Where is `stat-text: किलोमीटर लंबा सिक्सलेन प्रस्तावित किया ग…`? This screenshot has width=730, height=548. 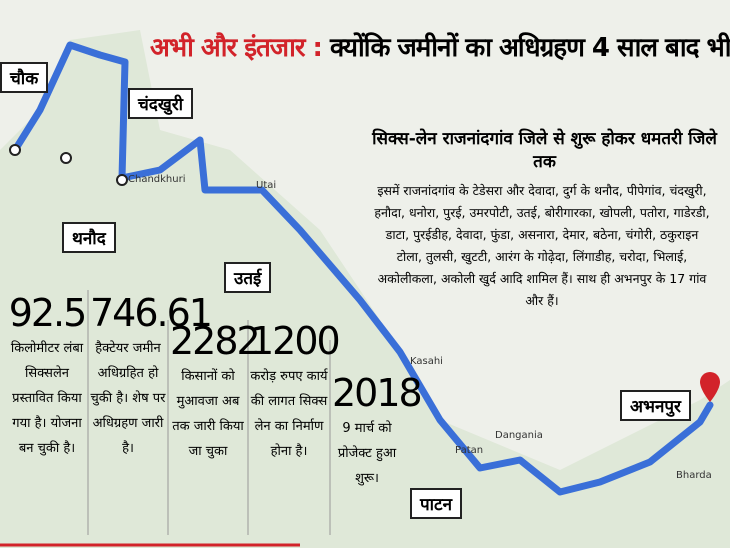 stat-text: किलोमीटर लंबा सिक्सलेन प्रस्तावित किया ग… is located at coordinates (47, 398).